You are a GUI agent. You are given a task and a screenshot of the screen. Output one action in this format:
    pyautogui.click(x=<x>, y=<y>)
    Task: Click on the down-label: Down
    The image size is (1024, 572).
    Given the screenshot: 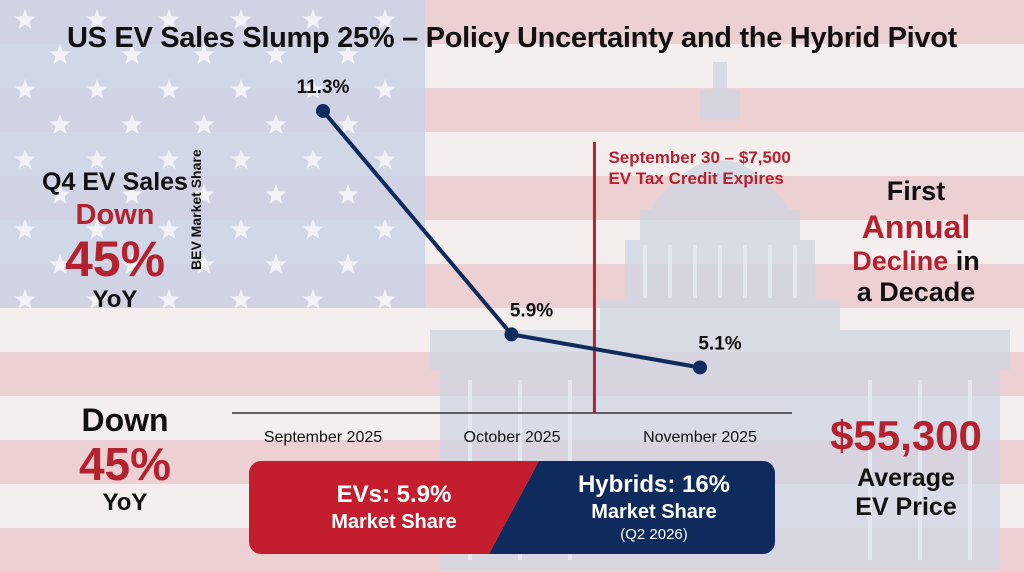 What is the action you would take?
    pyautogui.click(x=125, y=420)
    